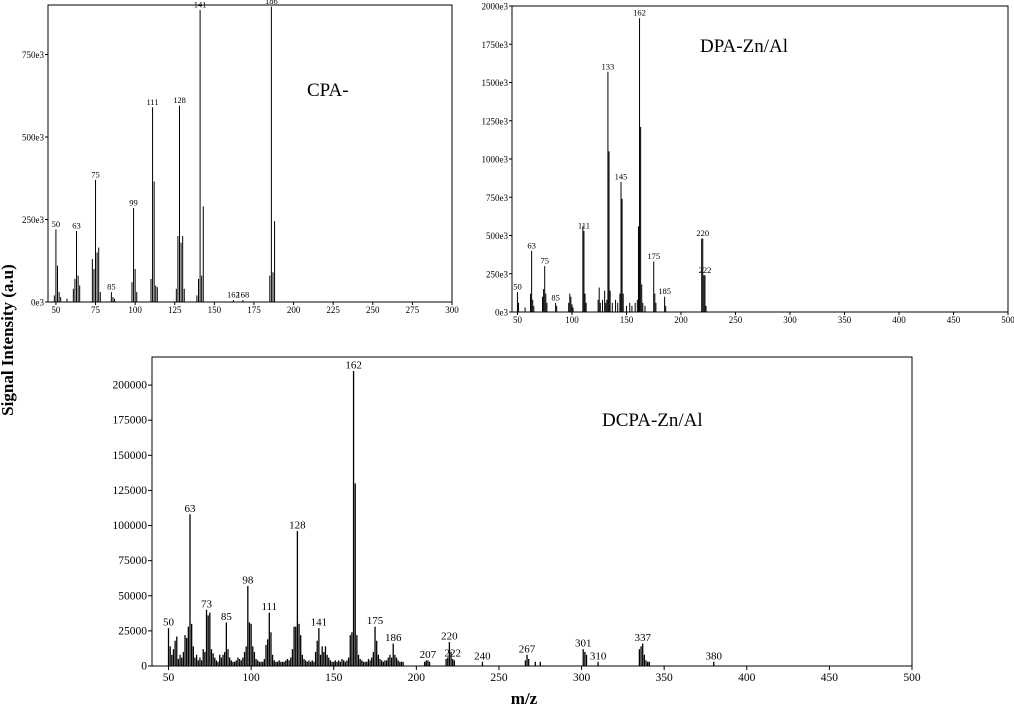  What do you see at coordinates (482, 656) in the screenshot?
I see `peak-label: 240` at bounding box center [482, 656].